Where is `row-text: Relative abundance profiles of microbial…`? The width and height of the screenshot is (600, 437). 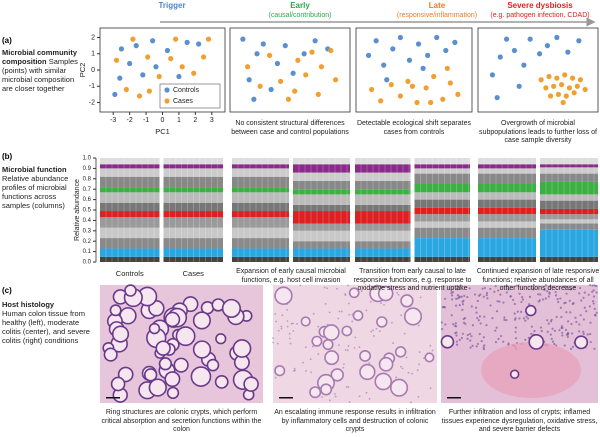
row-text: Relative abundance profiles of microbial… is located at coordinates (35, 192).